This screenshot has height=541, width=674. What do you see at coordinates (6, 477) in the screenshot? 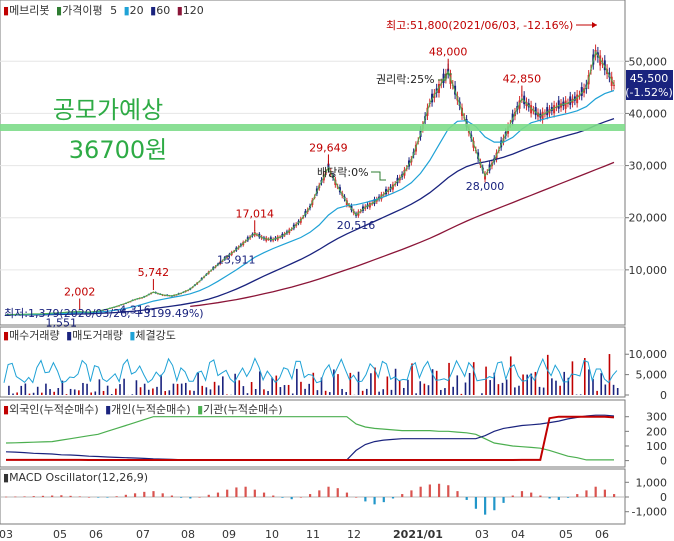
I see `macd-legend-marker-0: ▮` at bounding box center [6, 477].